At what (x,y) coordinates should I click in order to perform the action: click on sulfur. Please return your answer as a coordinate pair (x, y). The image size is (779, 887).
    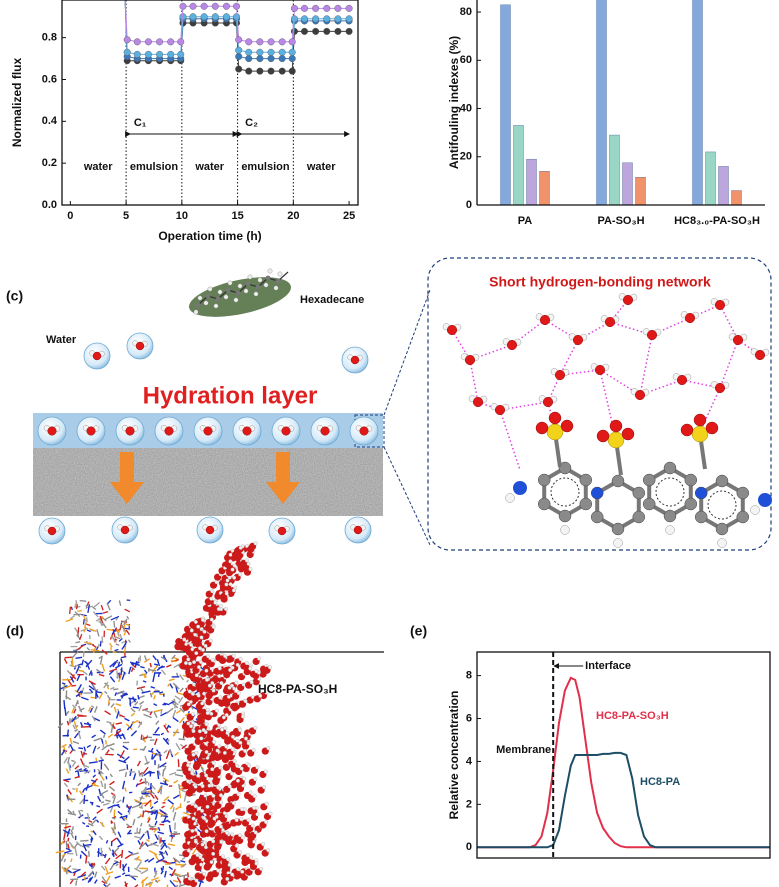
    Looking at the image, I should click on (616, 440).